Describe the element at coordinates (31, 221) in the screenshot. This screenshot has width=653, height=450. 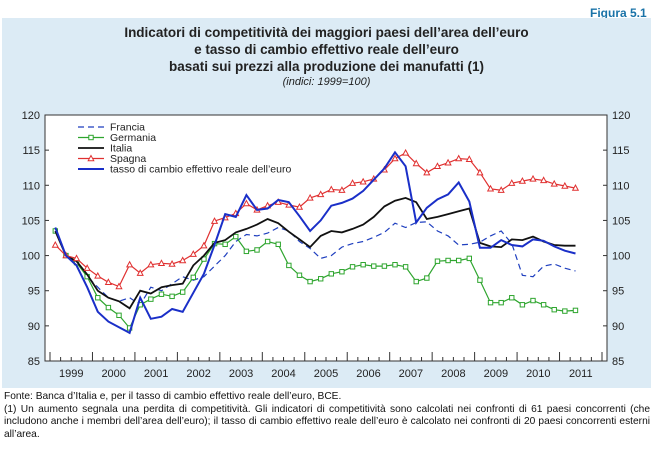
I see `y-tick-label-left: 105` at that location.